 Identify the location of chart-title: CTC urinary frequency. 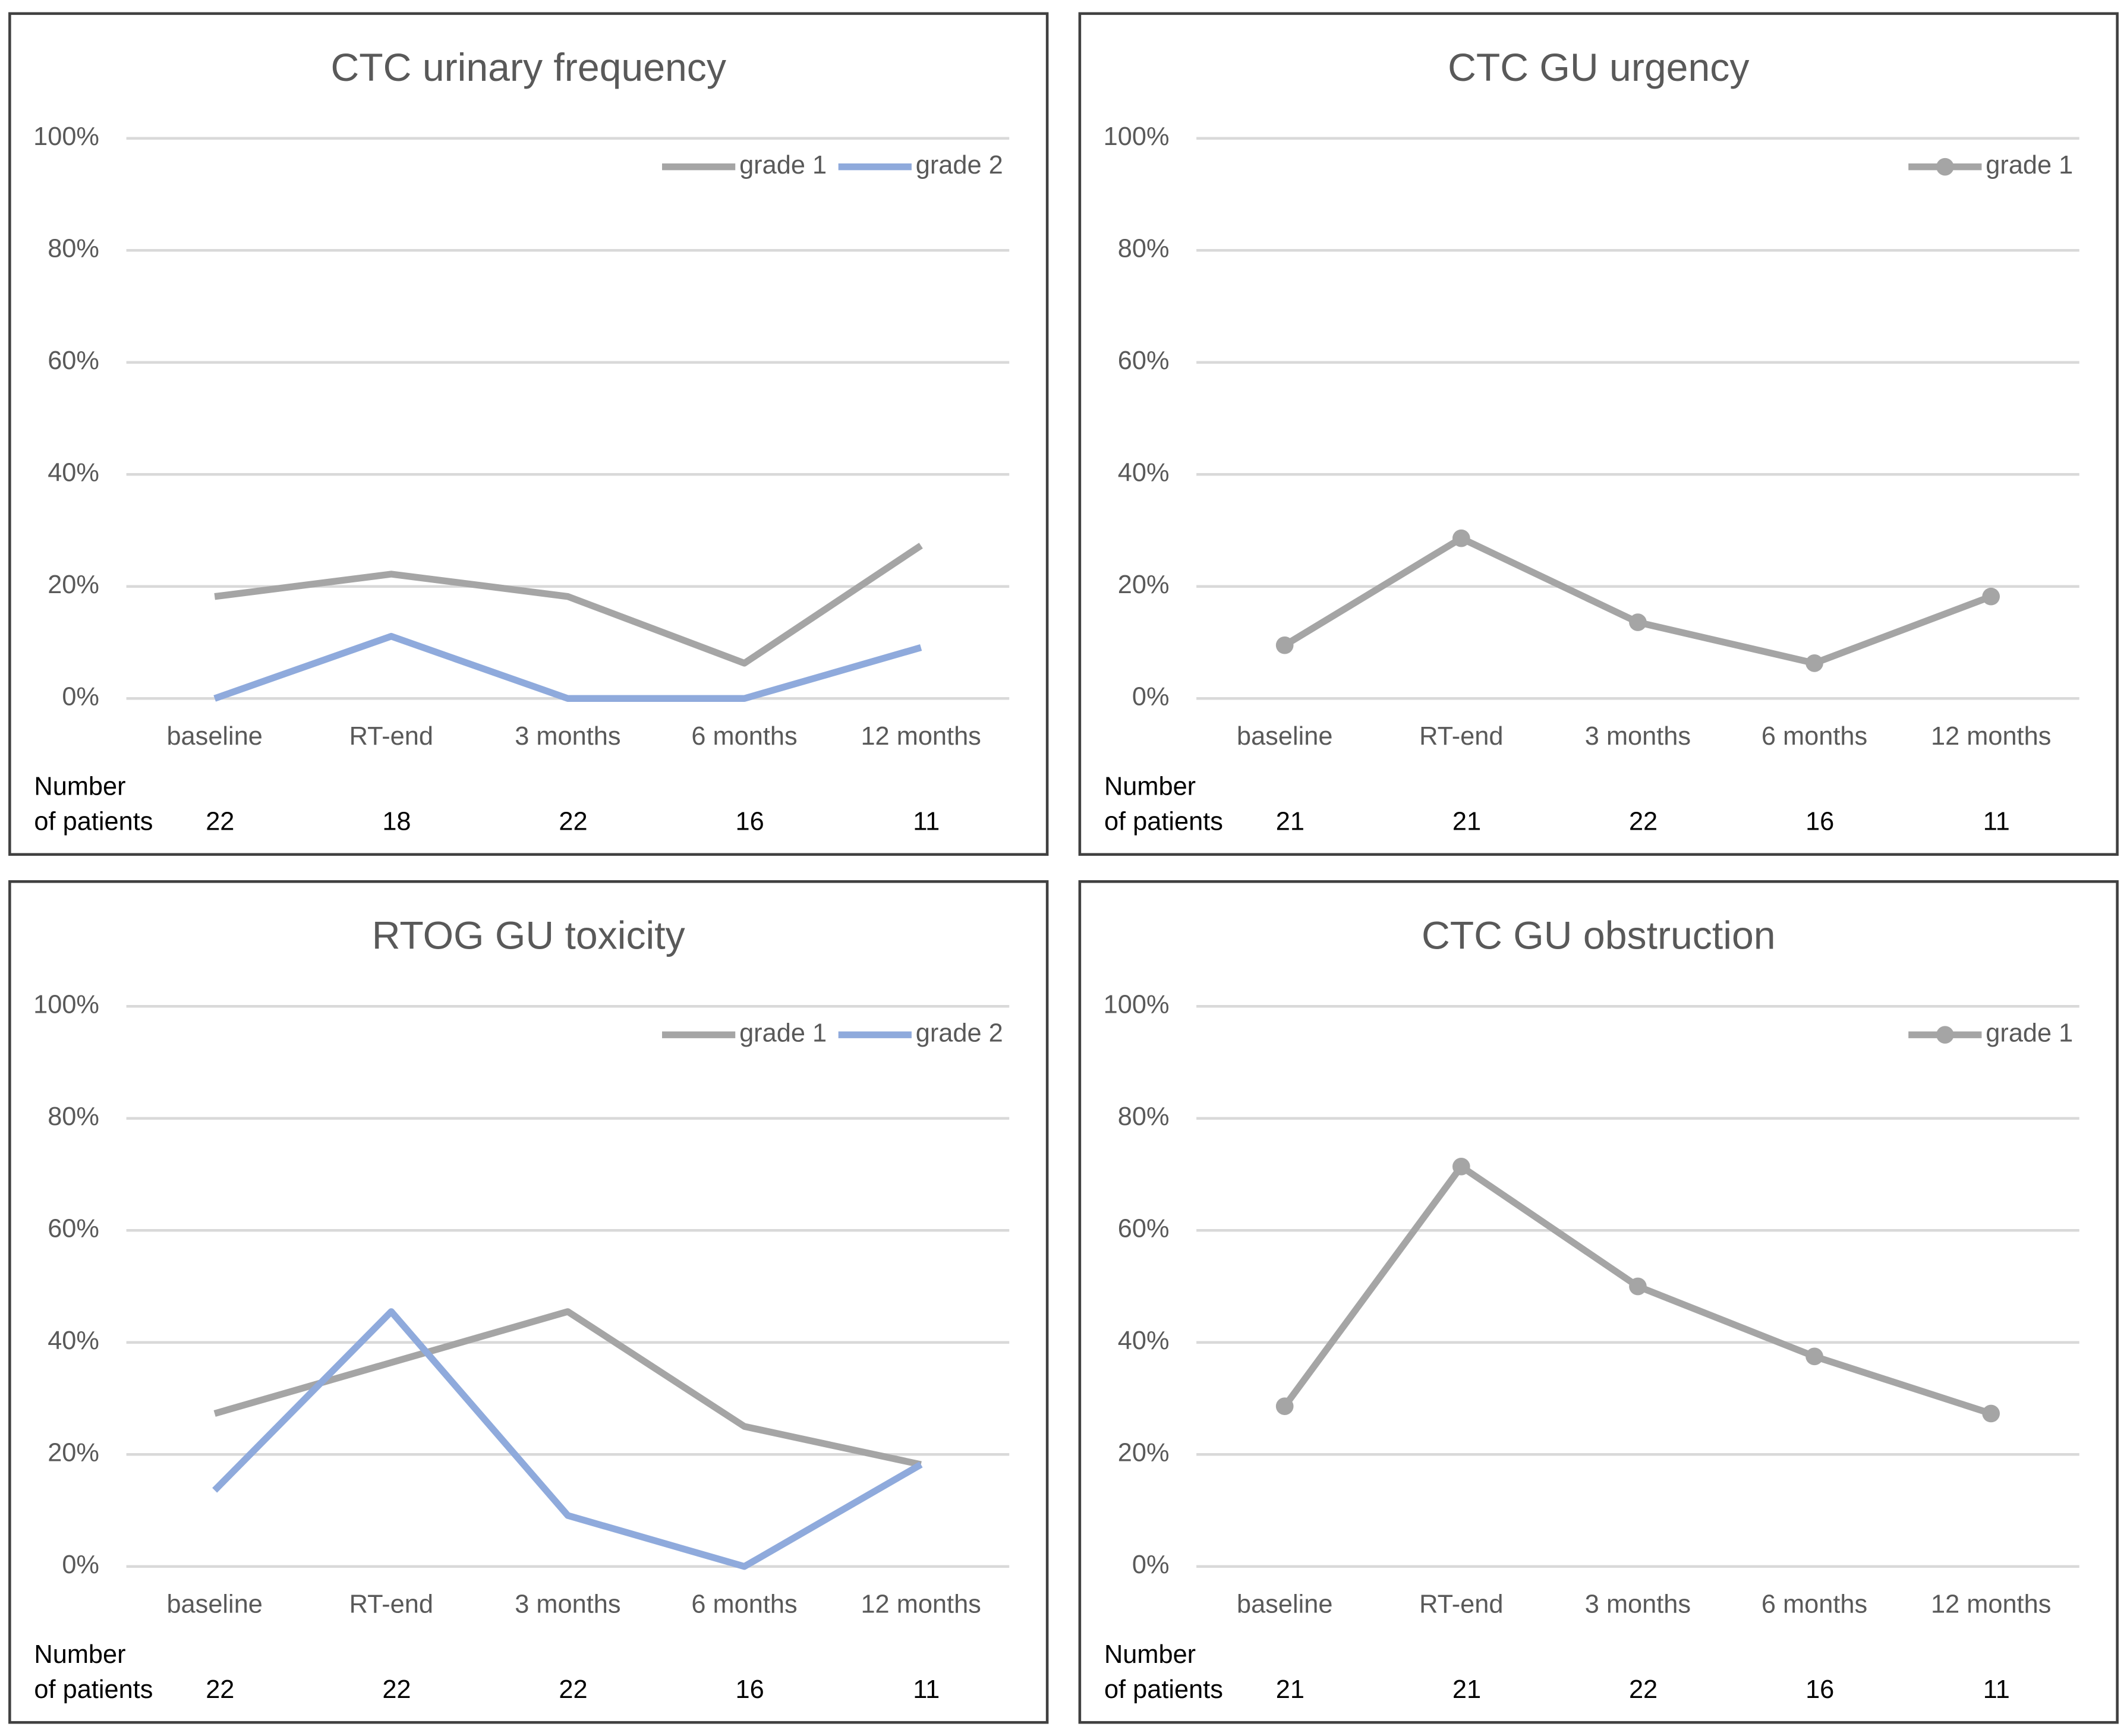
(528, 68).